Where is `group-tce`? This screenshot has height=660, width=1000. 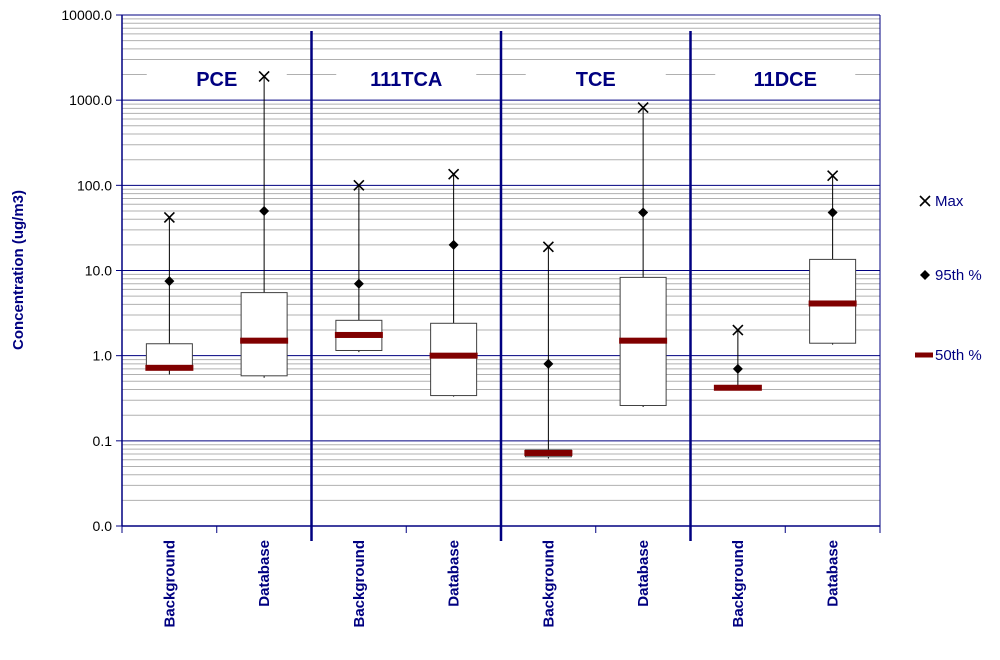 group-tce is located at coordinates (596, 280).